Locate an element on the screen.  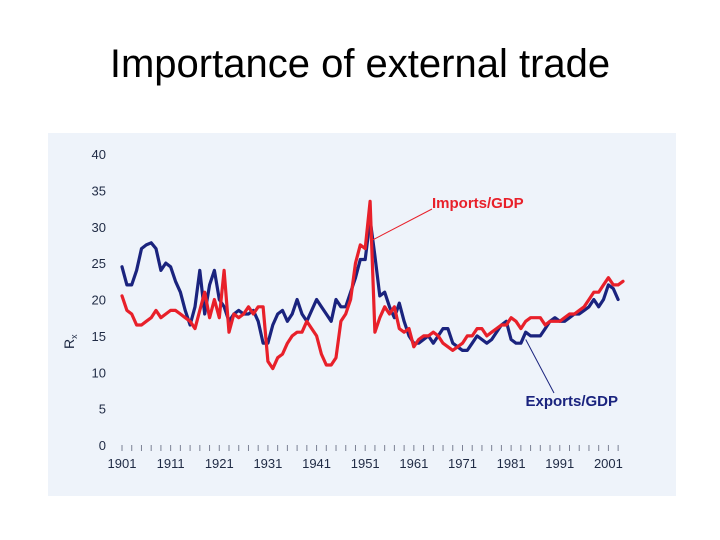
y-tick-label: 20 is located at coordinates (99, 300).